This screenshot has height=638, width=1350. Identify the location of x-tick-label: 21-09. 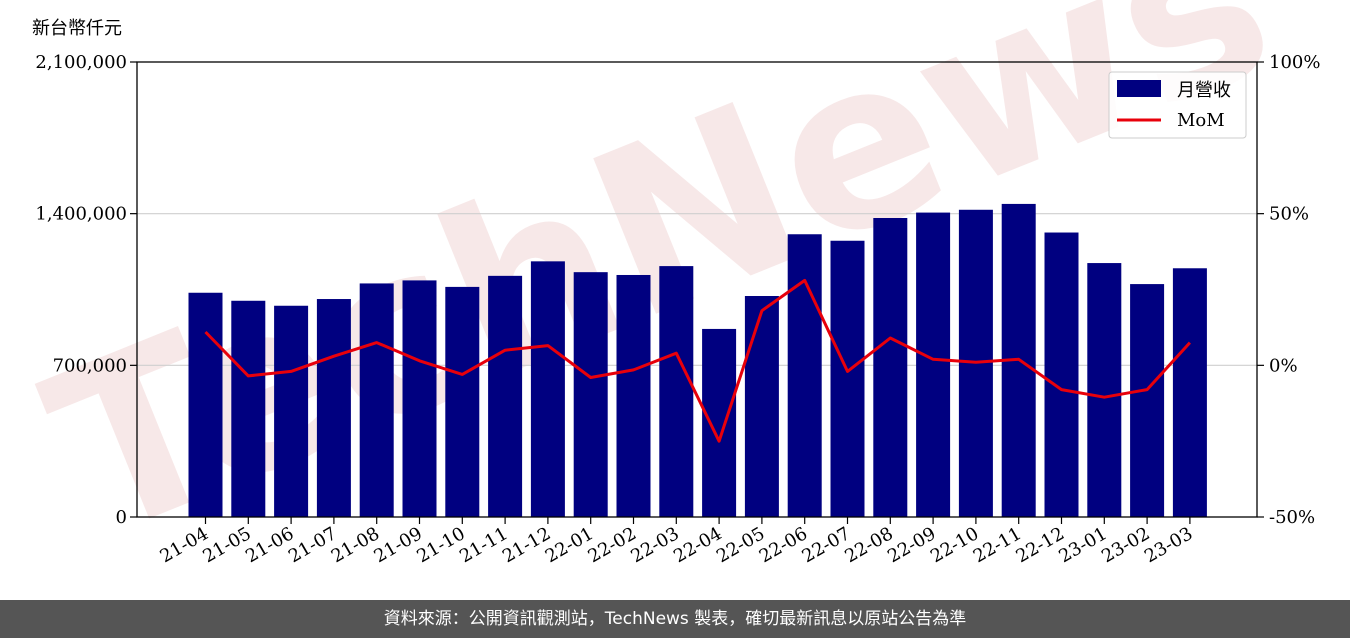
(398, 545).